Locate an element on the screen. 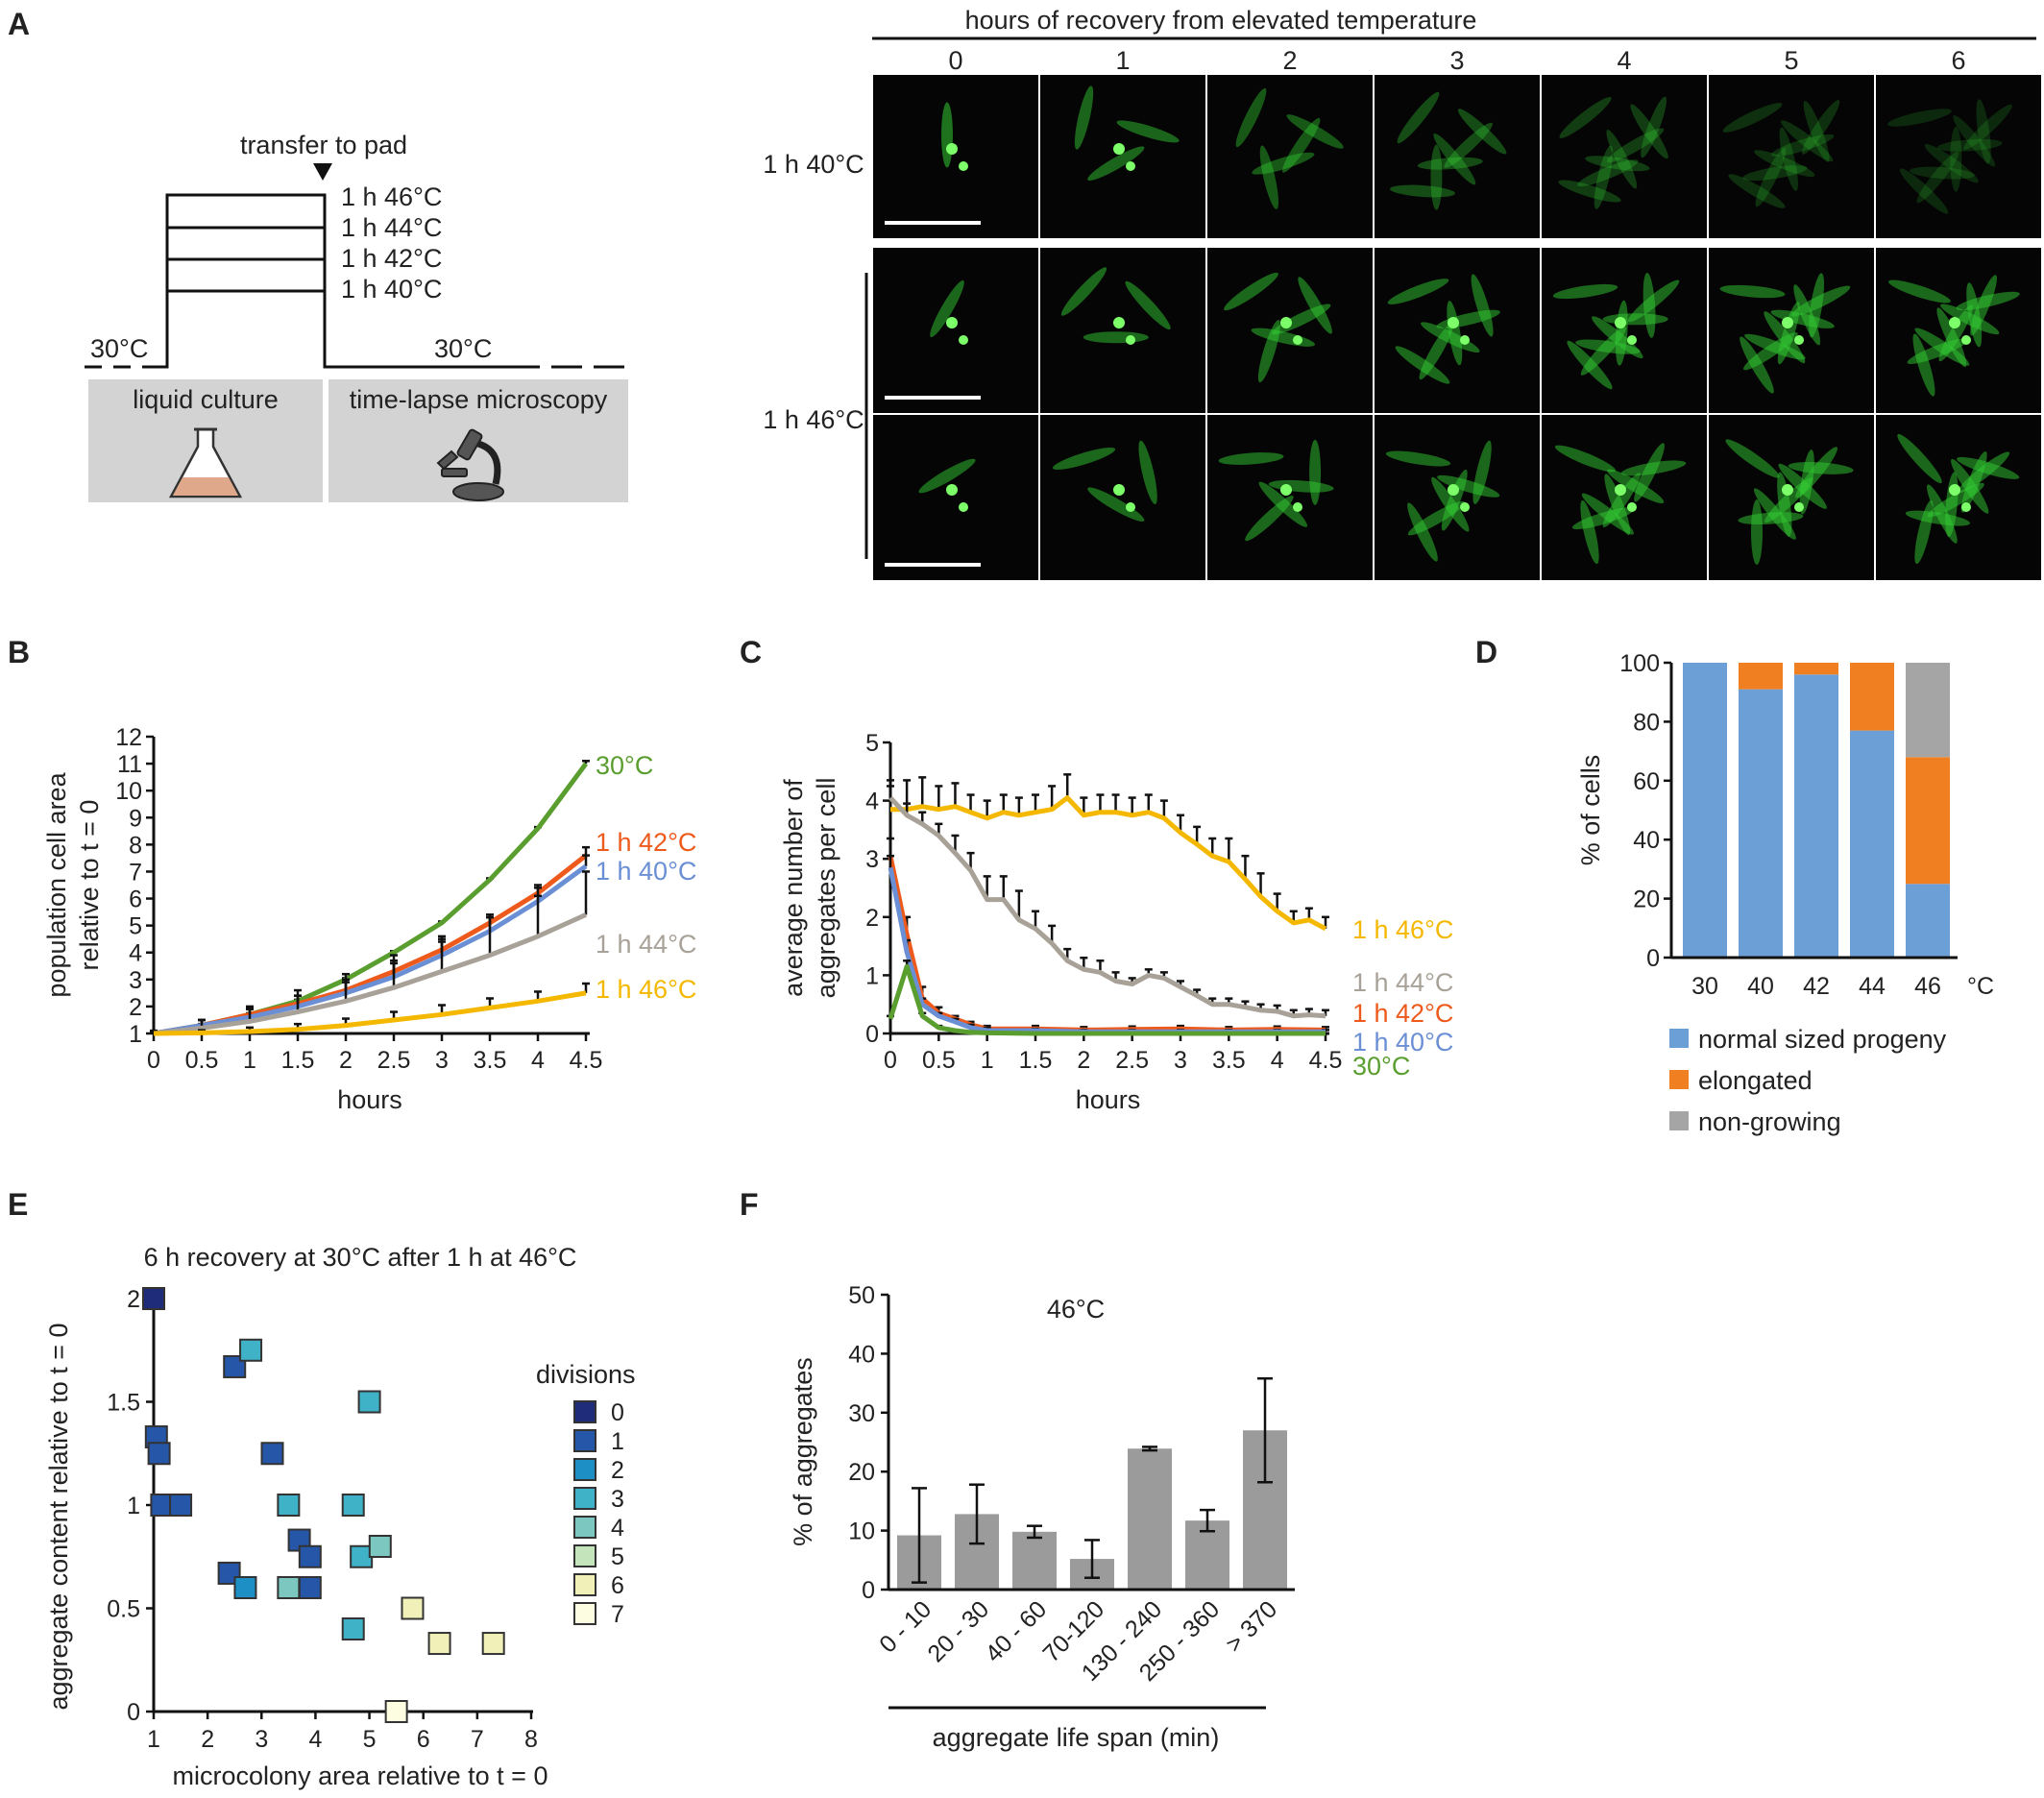  flask-icon is located at coordinates (205, 462).